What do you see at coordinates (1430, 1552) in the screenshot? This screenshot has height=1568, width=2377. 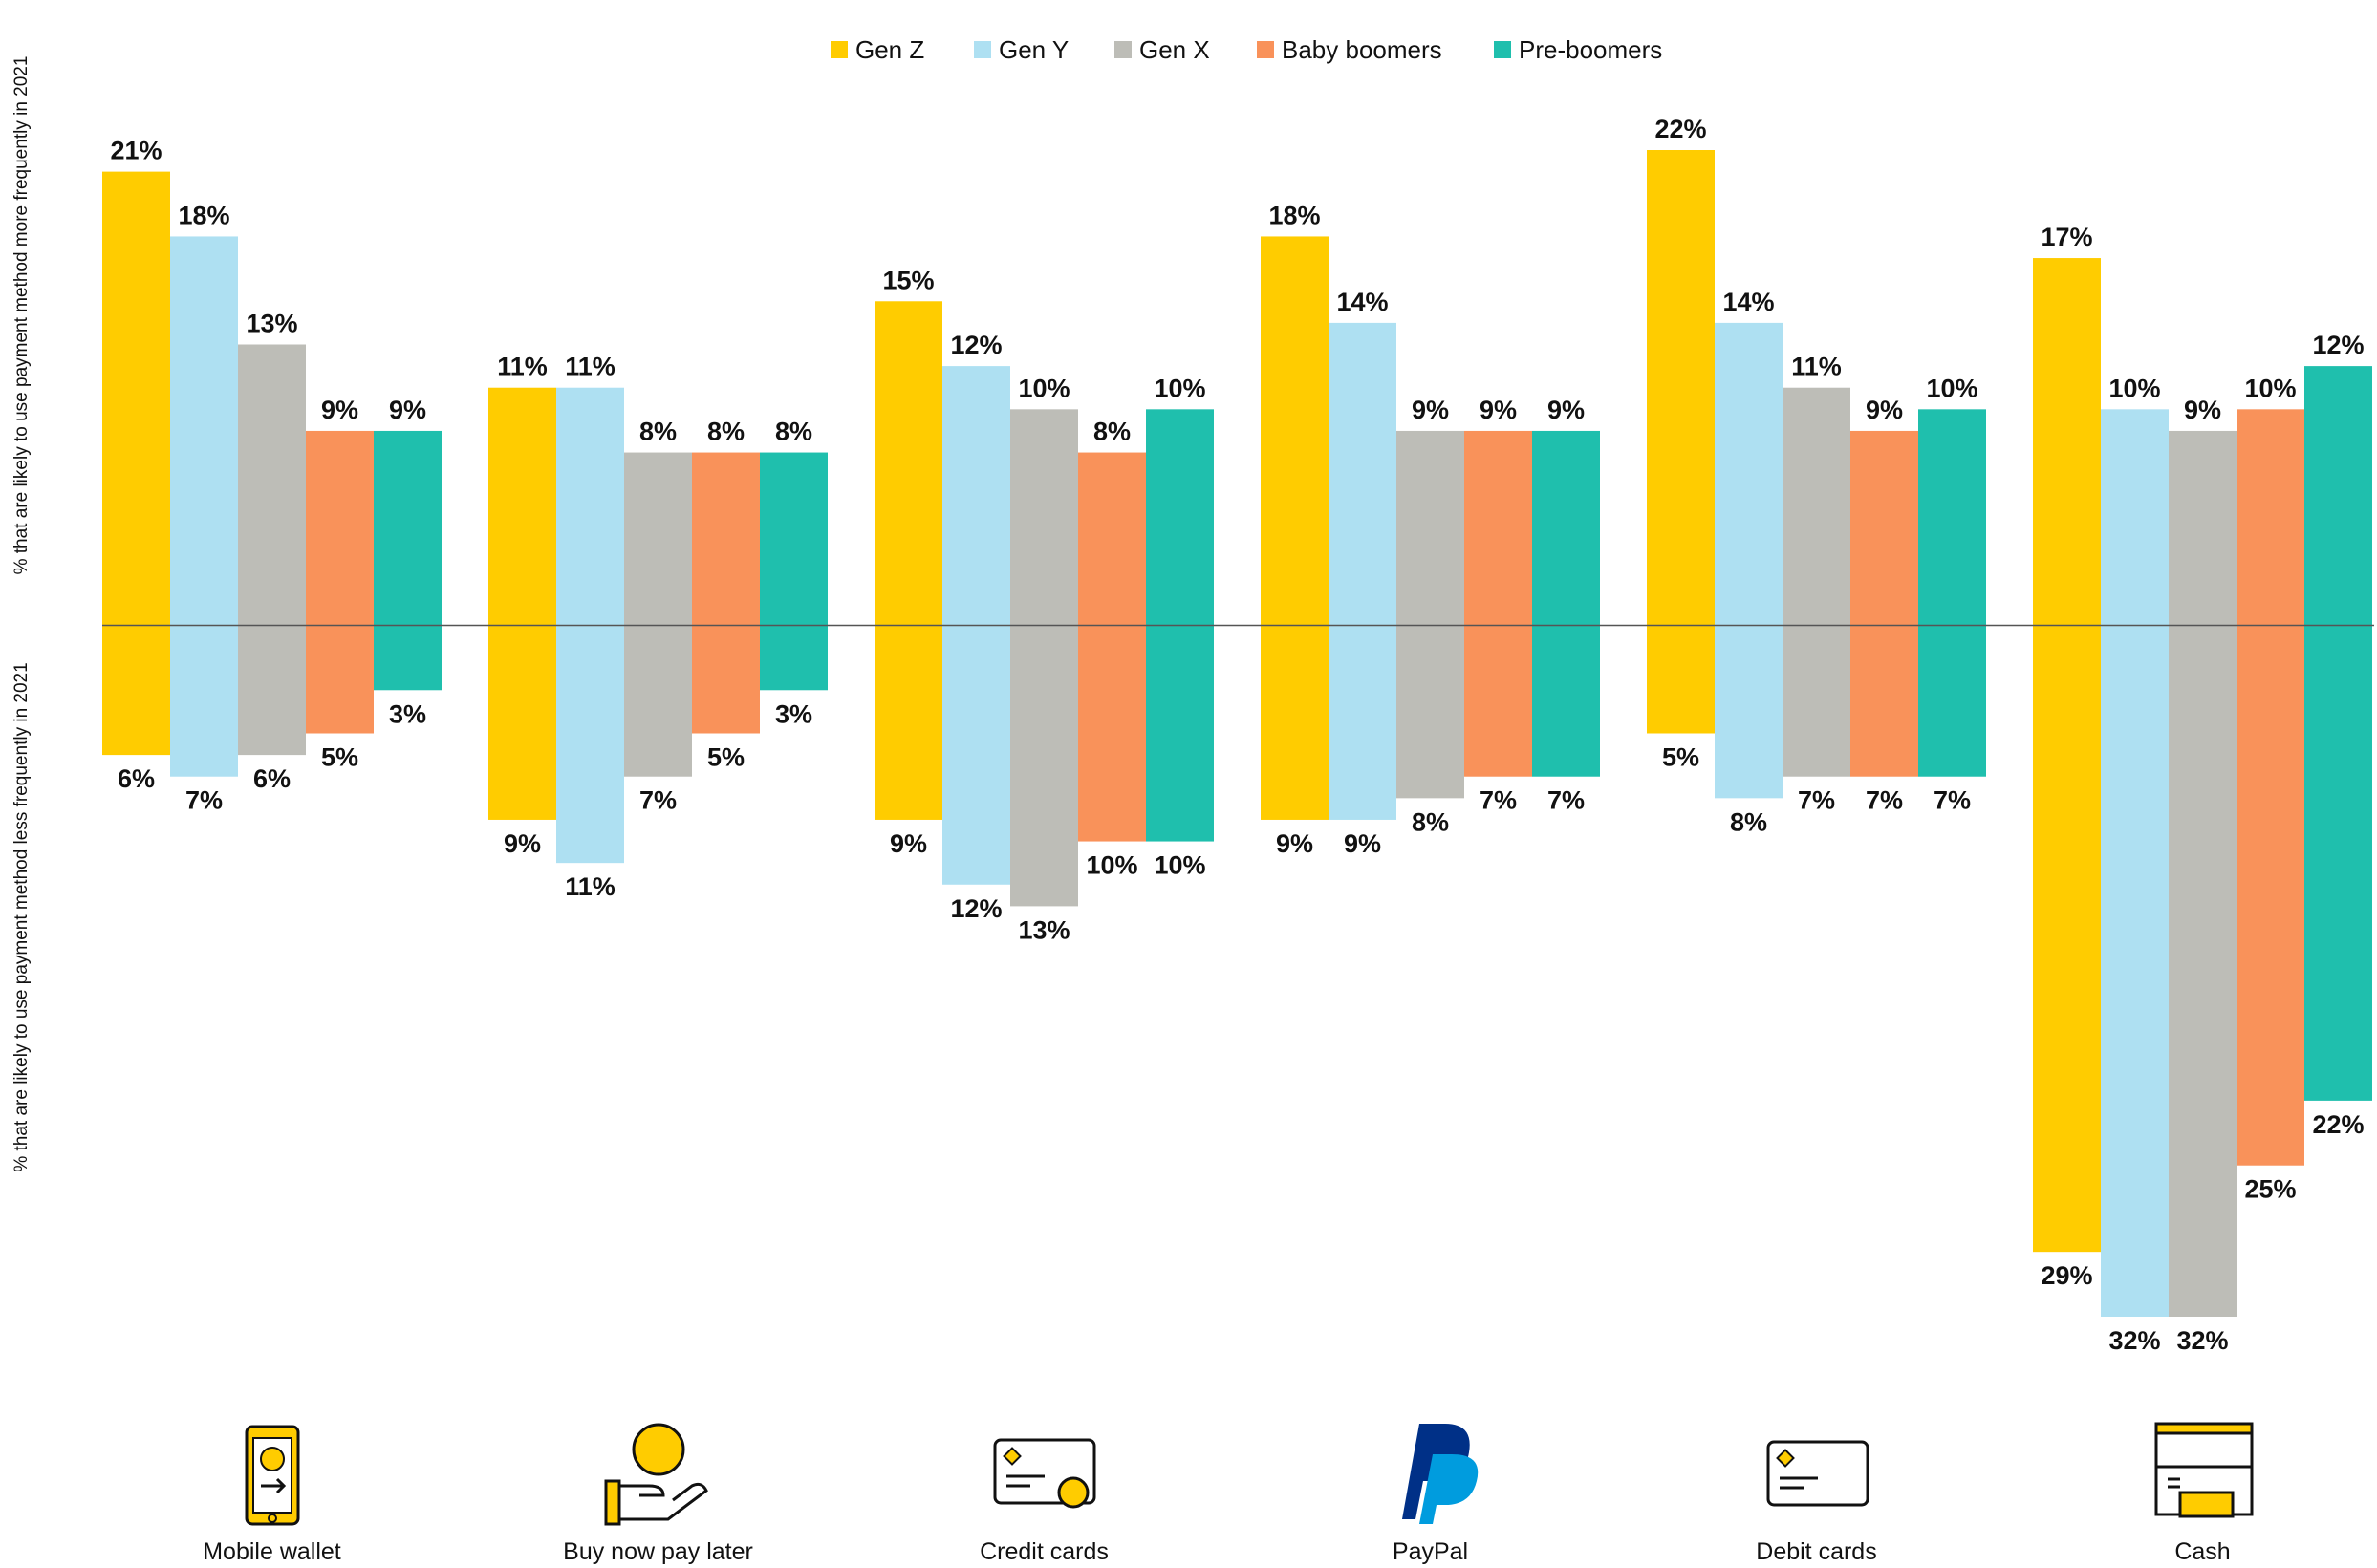 I see `category-label: PayPal` at bounding box center [1430, 1552].